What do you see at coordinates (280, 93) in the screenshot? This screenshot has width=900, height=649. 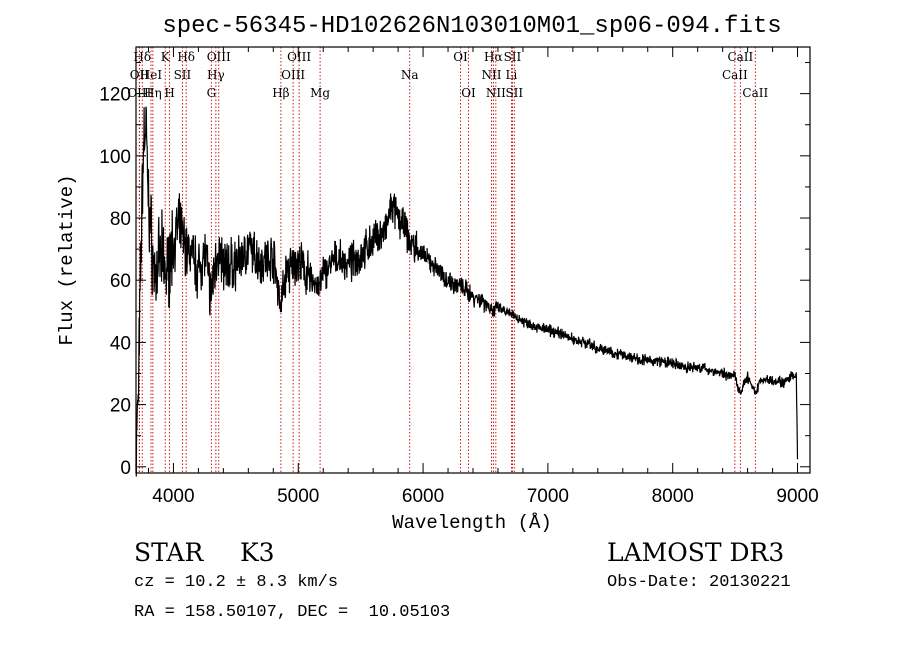 I see `line-label: Hβ` at bounding box center [280, 93].